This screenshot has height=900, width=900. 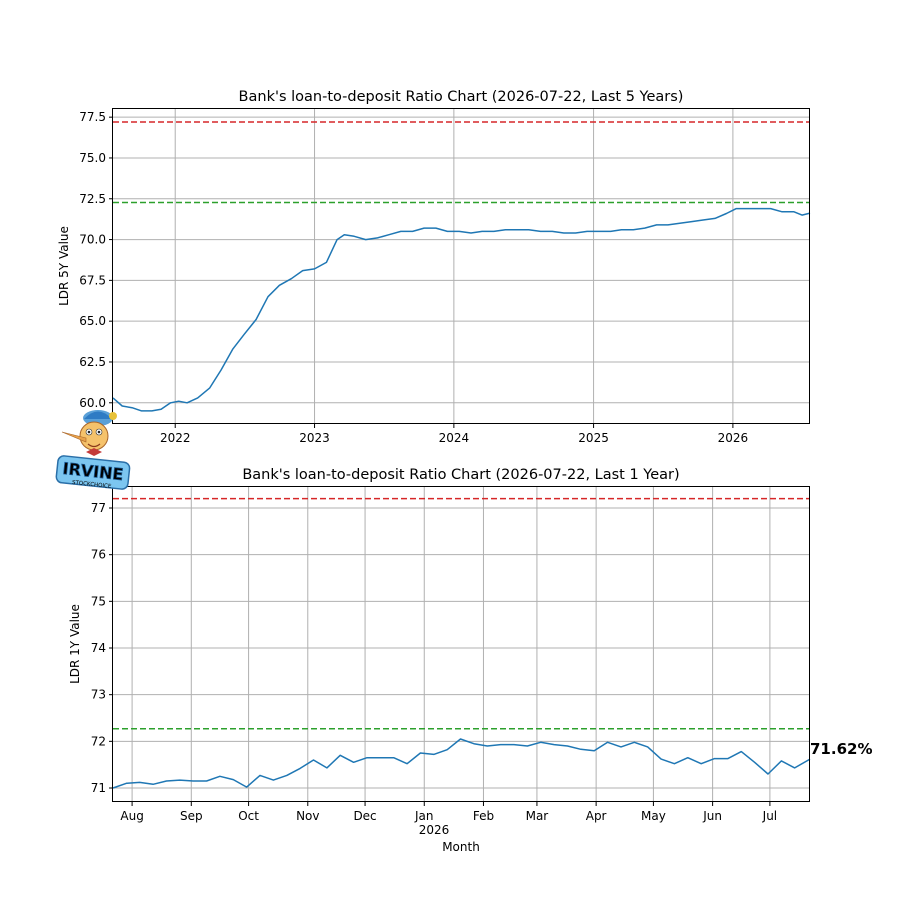 I want to click on chart-5-year-x-ticks: 2022 2023 2024 2025 2026, so click(x=454, y=434).